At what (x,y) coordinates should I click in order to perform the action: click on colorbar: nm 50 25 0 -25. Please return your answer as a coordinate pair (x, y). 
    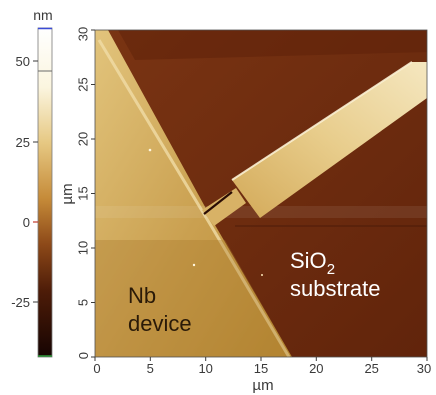
    Looking at the image, I should click on (32, 182).